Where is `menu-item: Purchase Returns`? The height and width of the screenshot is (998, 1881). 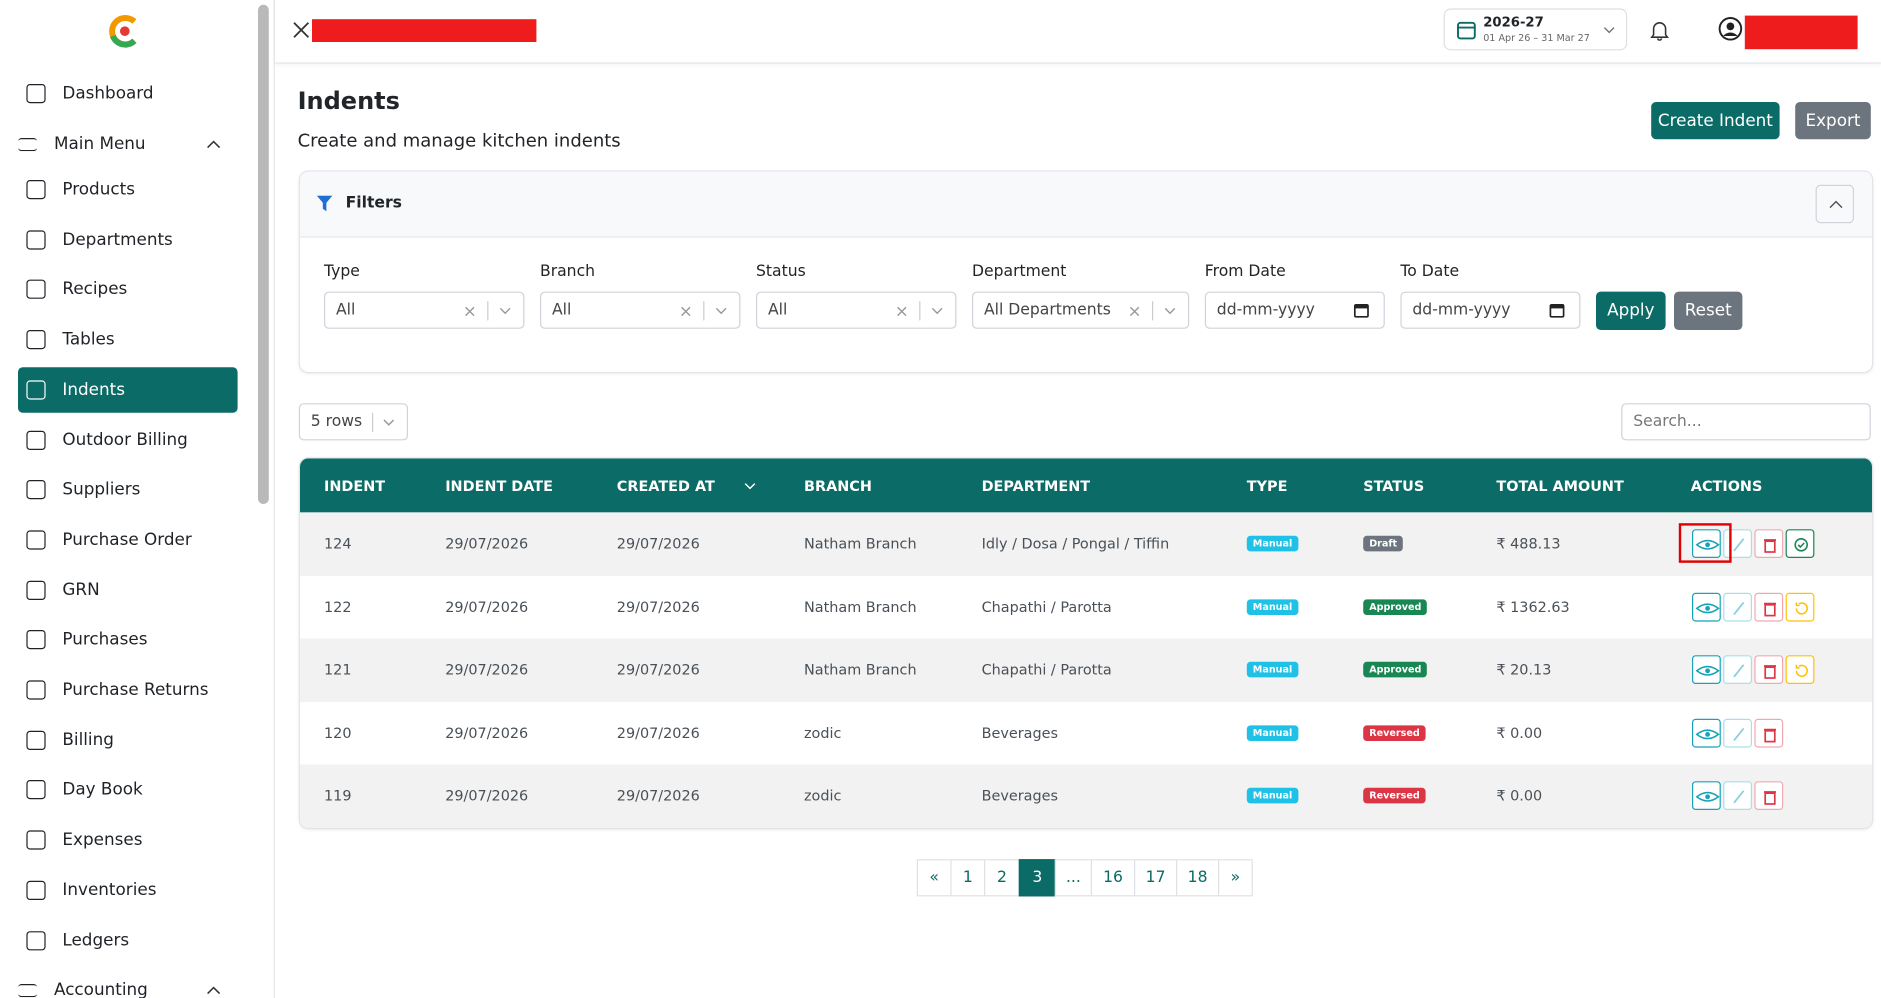 menu-item: Purchase Returns is located at coordinates (128, 690).